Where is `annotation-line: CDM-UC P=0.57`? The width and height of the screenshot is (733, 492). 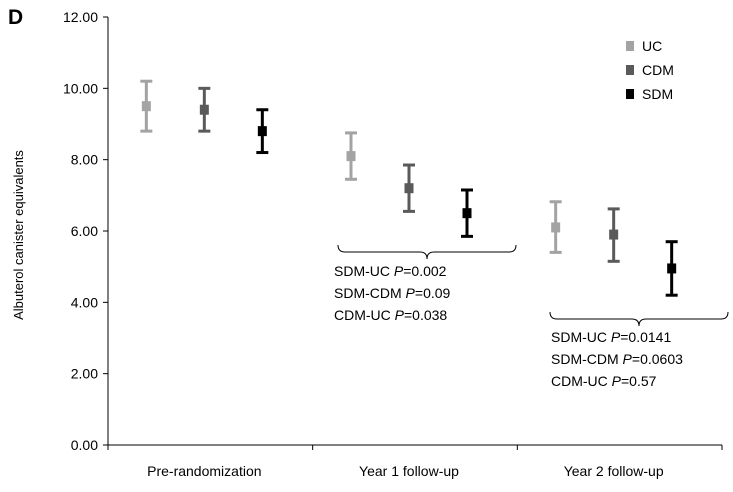 annotation-line: CDM-UC P=0.57 is located at coordinates (617, 381).